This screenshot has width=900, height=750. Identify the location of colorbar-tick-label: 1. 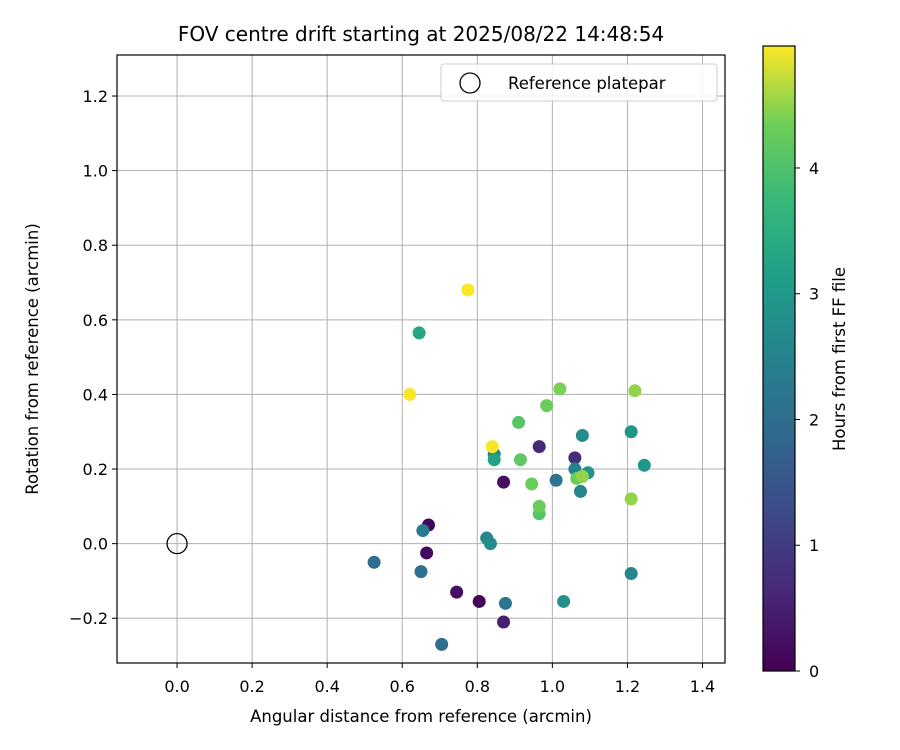
(814, 545).